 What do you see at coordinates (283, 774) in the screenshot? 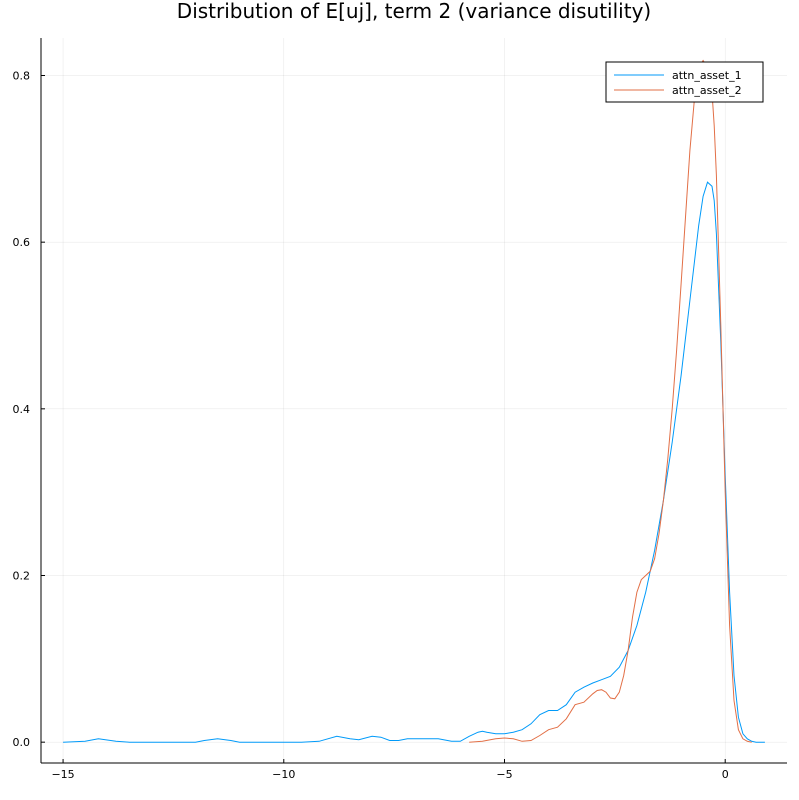
I see `x-tick-label: −10` at bounding box center [283, 774].